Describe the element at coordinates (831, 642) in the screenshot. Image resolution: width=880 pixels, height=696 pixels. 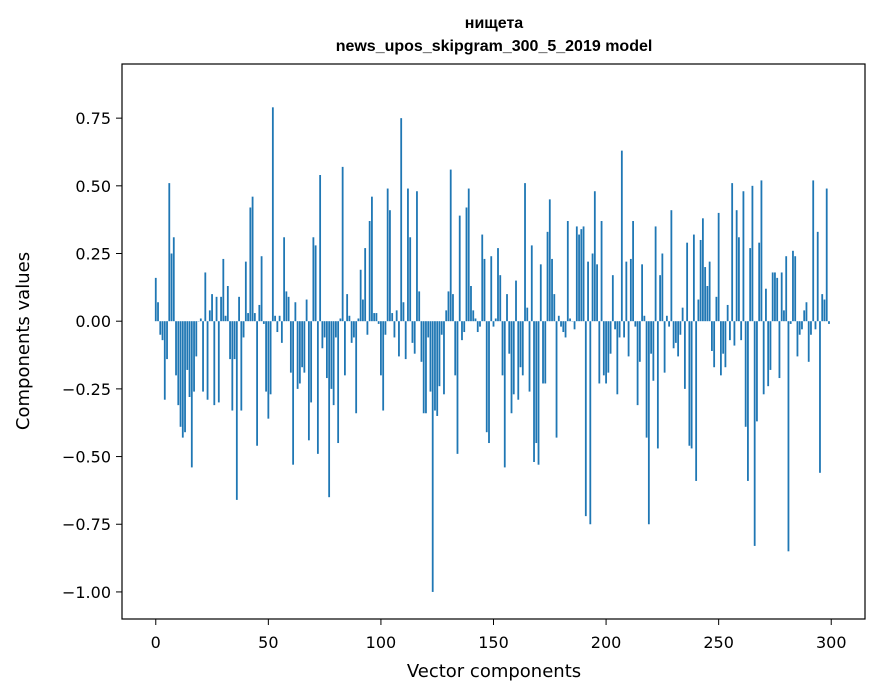
I see `x-tick-label: 300` at that location.